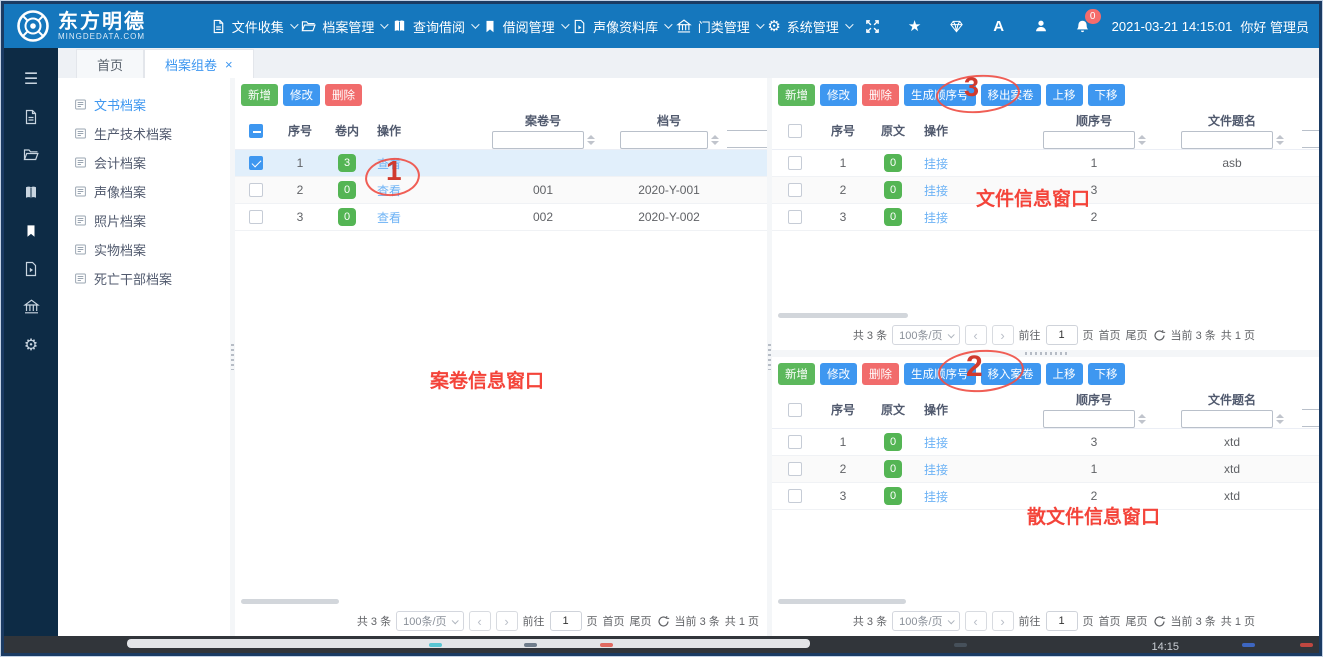  Describe the element at coordinates (31, 269) in the screenshot. I see `sidebar-media-library-icon` at that location.